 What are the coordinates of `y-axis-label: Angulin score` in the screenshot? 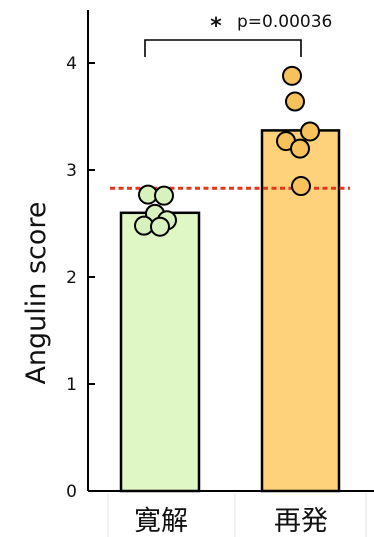 It's located at (36, 292).